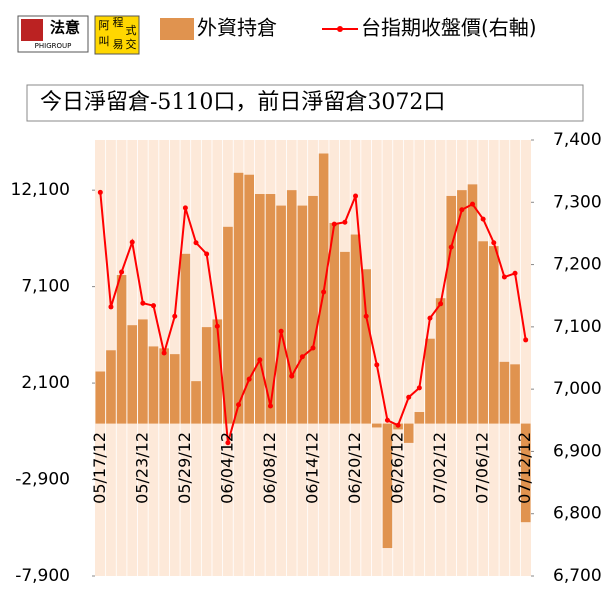  What do you see at coordinates (577, 140) in the screenshot?
I see `y2-tick-label: 7,400` at bounding box center [577, 140].